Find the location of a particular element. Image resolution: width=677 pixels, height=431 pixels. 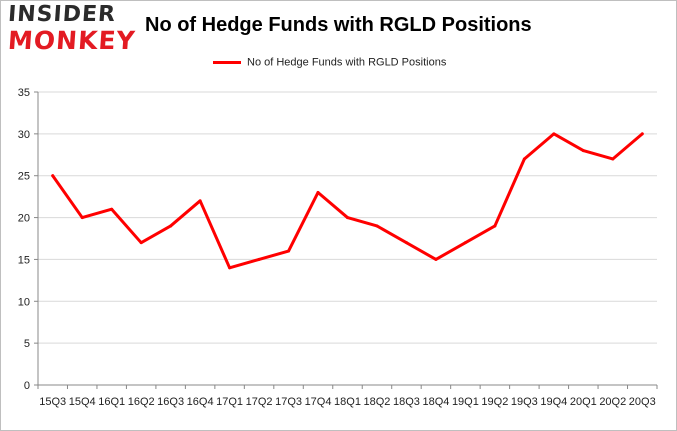

x-tick-label-15Q4: 15Q4 is located at coordinates (82, 402).